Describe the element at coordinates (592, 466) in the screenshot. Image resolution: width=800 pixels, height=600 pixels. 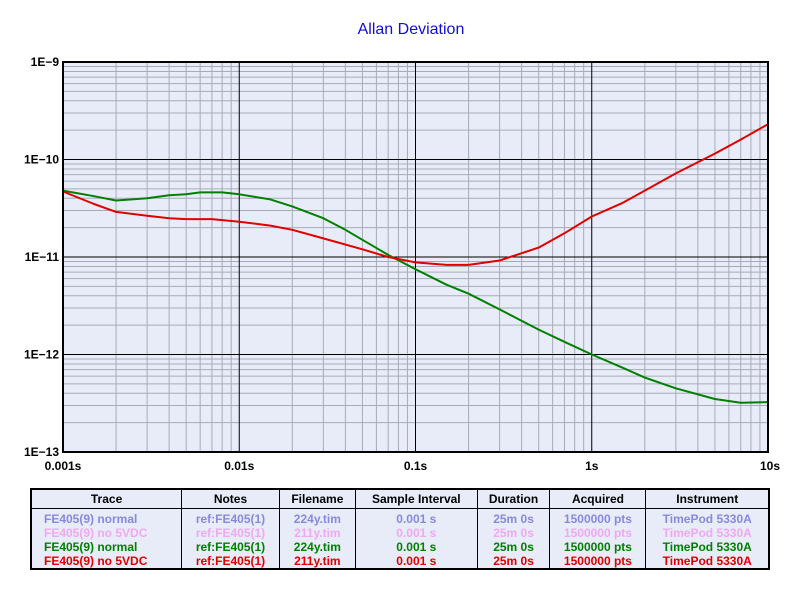
I see `x-tick-label: 1s` at that location.